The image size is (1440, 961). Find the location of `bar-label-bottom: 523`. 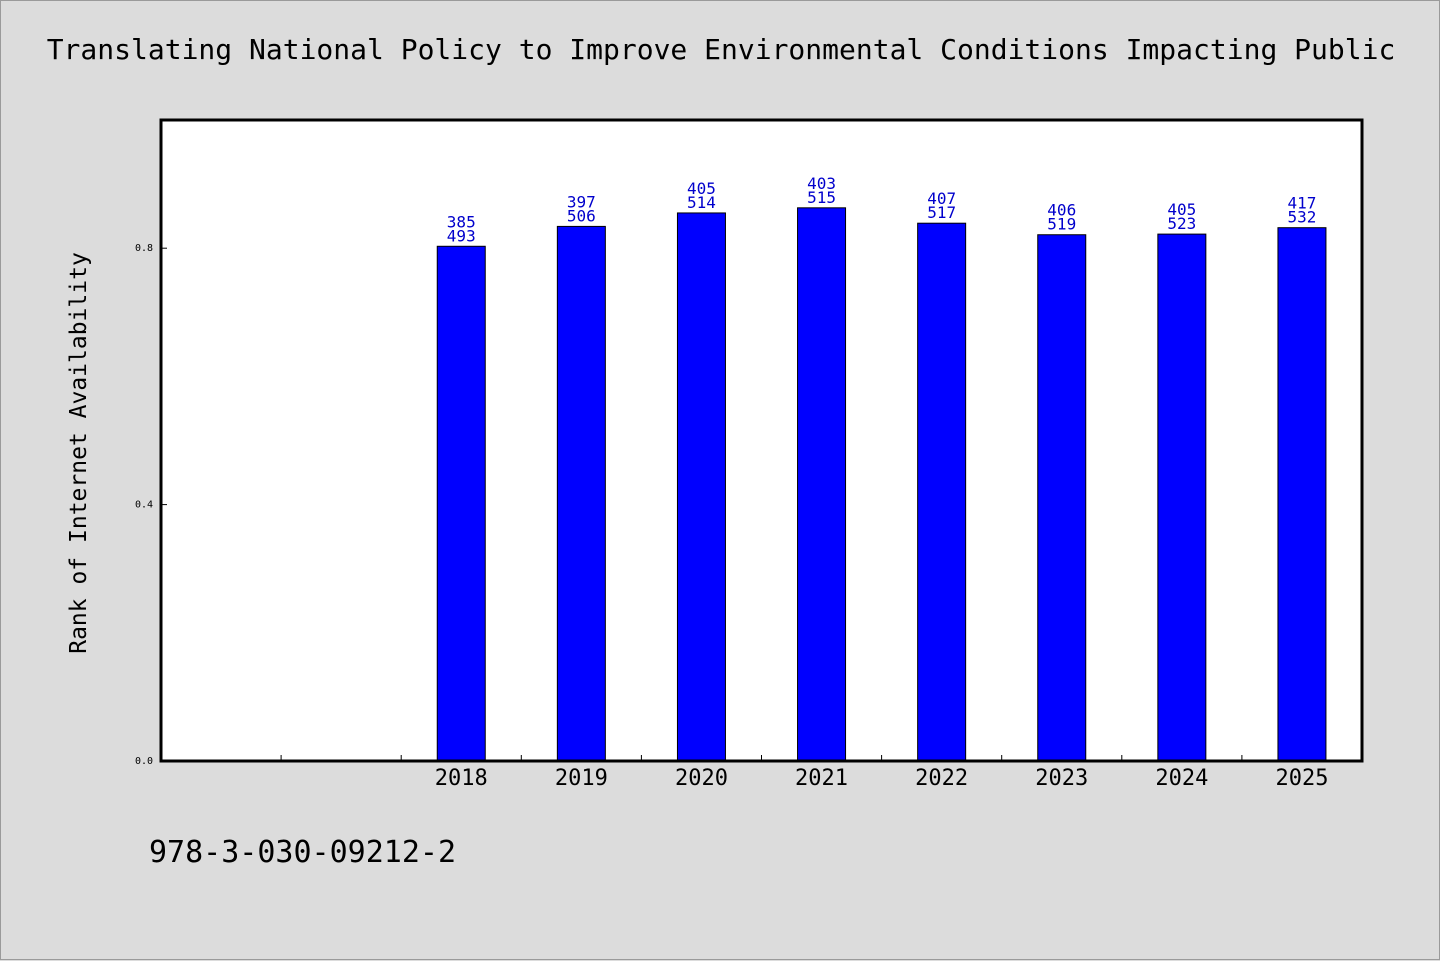

bar-label-bottom: 523 is located at coordinates (1181, 223).